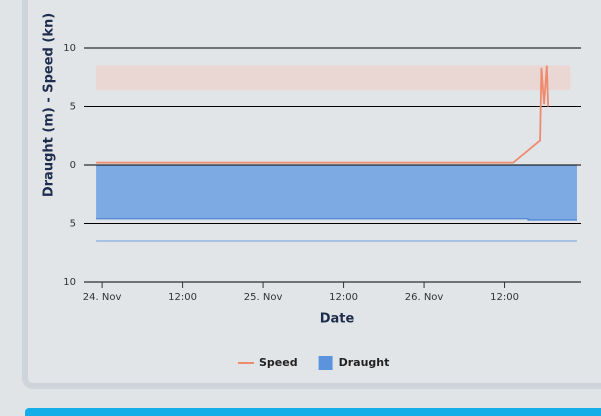 The height and width of the screenshot is (416, 601). What do you see at coordinates (336, 192) in the screenshot?
I see `area` at bounding box center [336, 192].